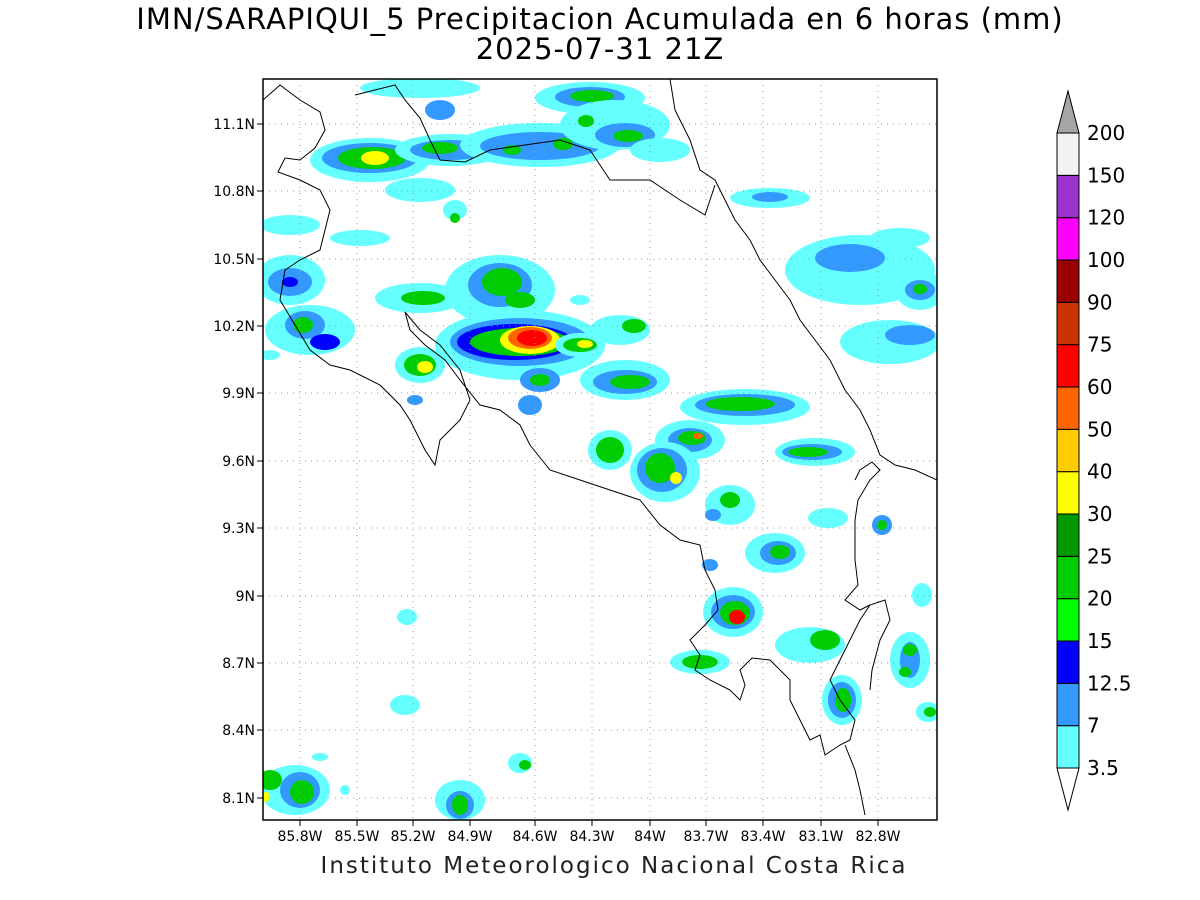 This screenshot has width=1200, height=900. What do you see at coordinates (820, 837) in the screenshot?
I see `longitude-tick-label: 83.1W` at bounding box center [820, 837].